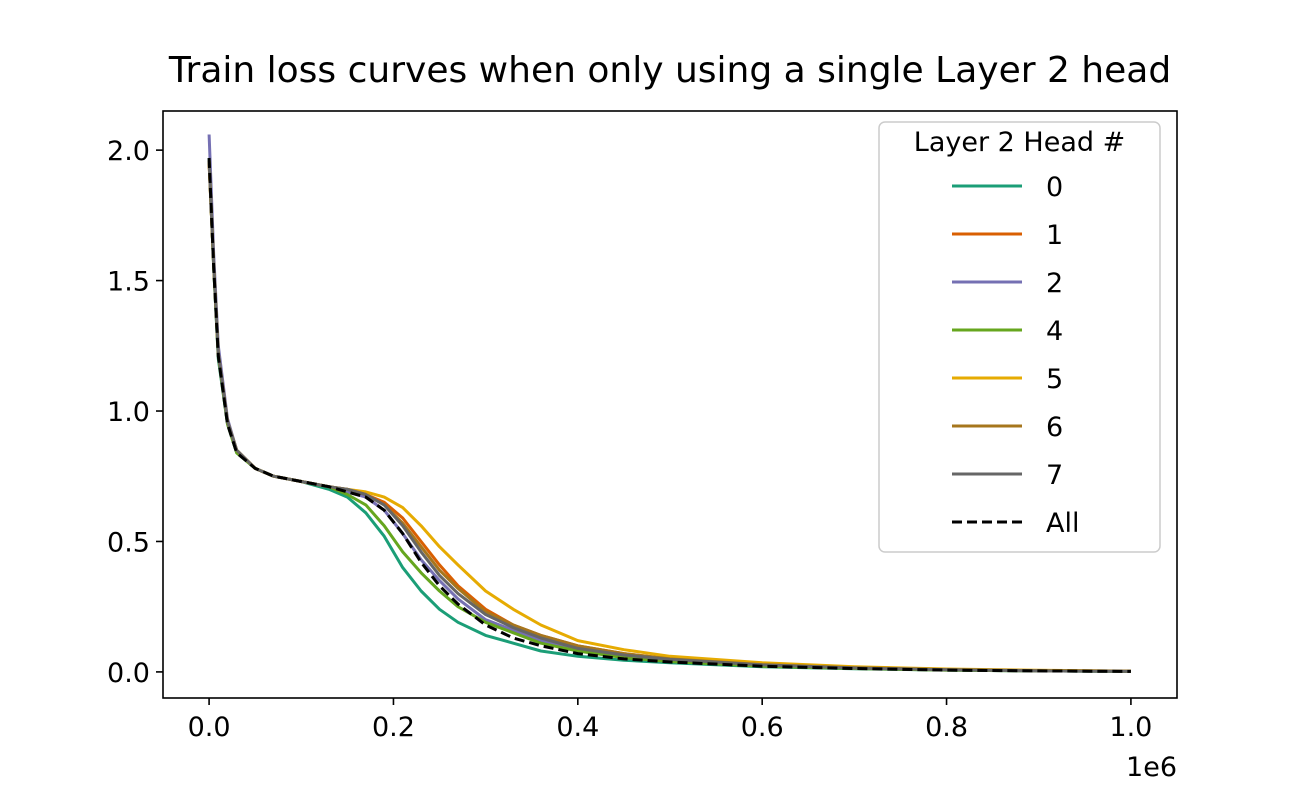 The width and height of the screenshot is (1308, 785). I want to click on legend-label-6: 7, so click(1054, 475).